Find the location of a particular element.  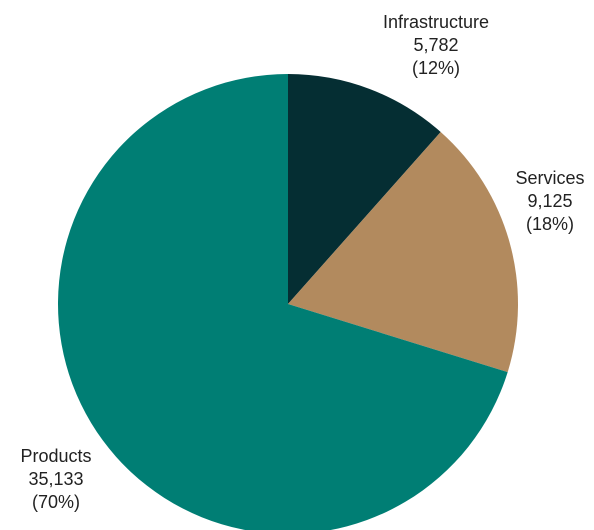

slice-percent-services: (18%) is located at coordinates (550, 224).